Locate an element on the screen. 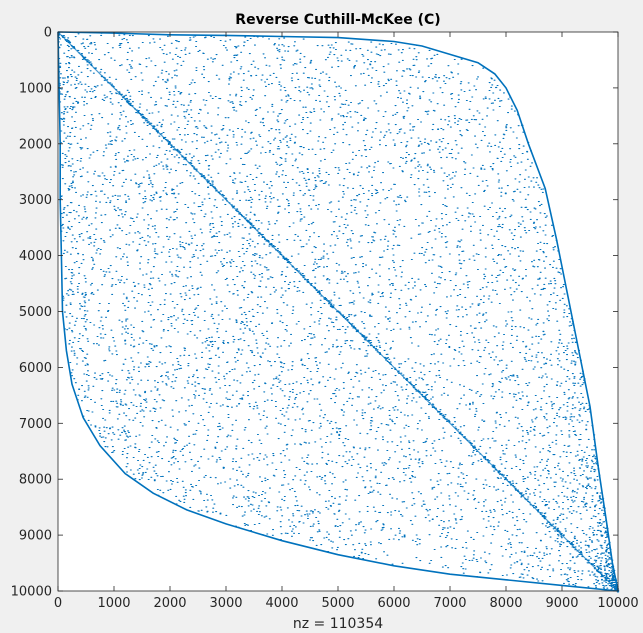 The height and width of the screenshot is (633, 643). chart-title: Reverse Cuthill-McKee (C) is located at coordinates (337, 20).